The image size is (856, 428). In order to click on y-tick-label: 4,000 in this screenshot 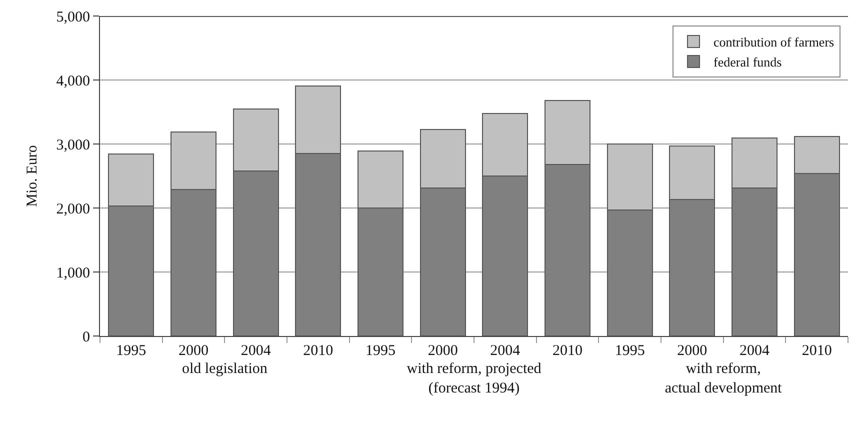, I will do `click(73, 81)`.